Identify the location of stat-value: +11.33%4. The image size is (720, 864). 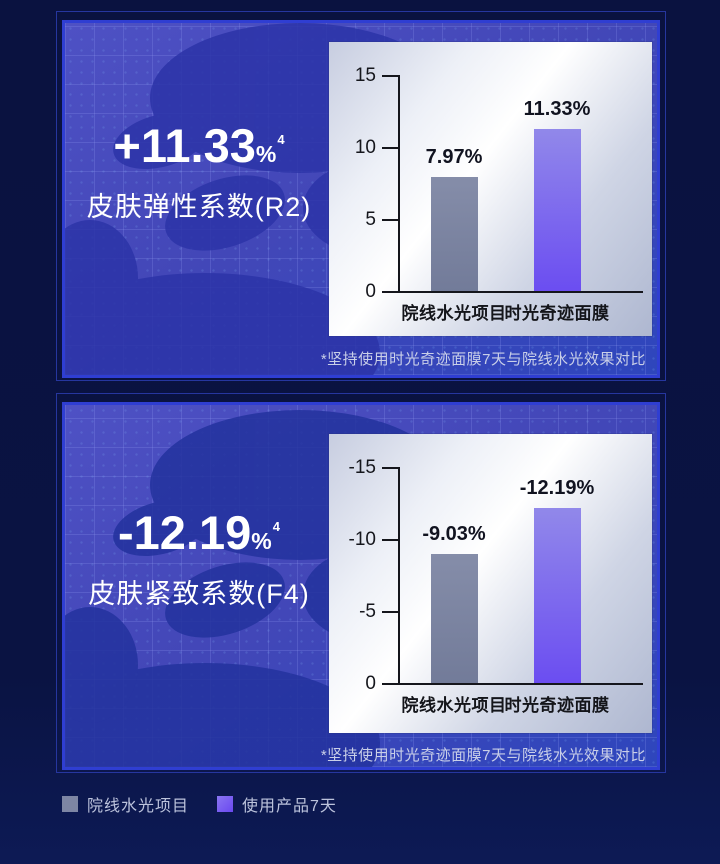
(198, 145).